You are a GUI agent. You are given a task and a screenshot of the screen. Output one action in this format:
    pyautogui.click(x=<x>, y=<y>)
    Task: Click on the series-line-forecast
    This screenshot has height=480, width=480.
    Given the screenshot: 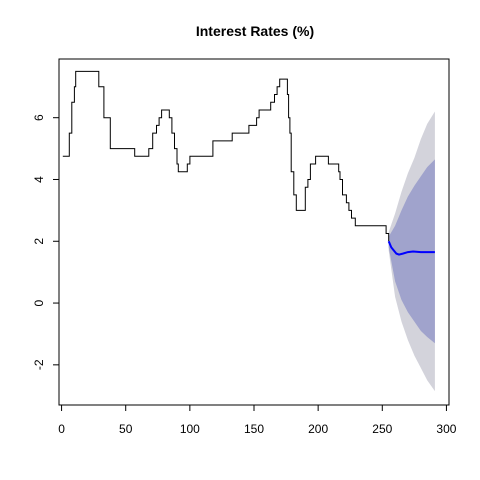 What is the action you would take?
    pyautogui.click(x=411, y=248)
    